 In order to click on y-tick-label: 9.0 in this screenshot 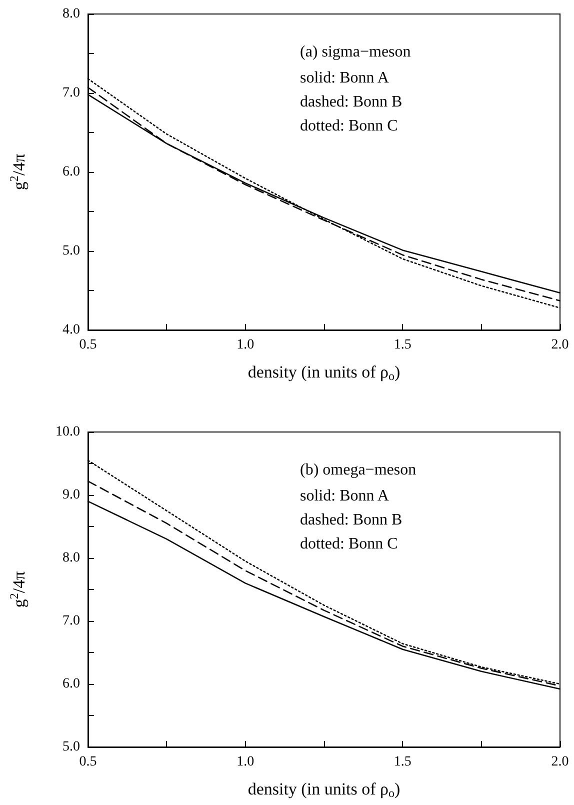, I will do `click(71, 495)`.